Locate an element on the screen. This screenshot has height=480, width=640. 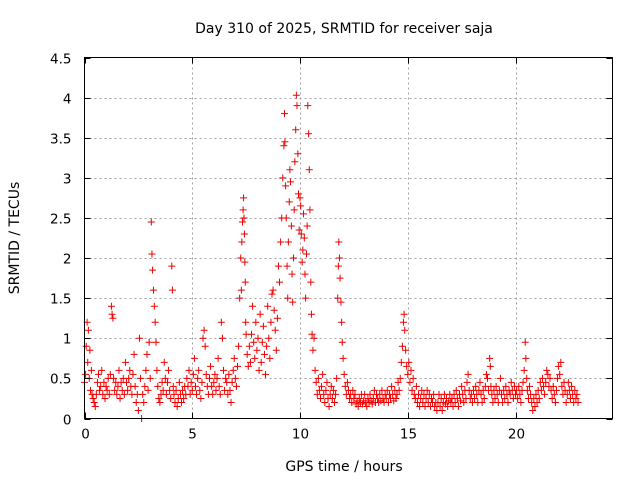
y-tick-label: 1 is located at coordinates (67, 340).